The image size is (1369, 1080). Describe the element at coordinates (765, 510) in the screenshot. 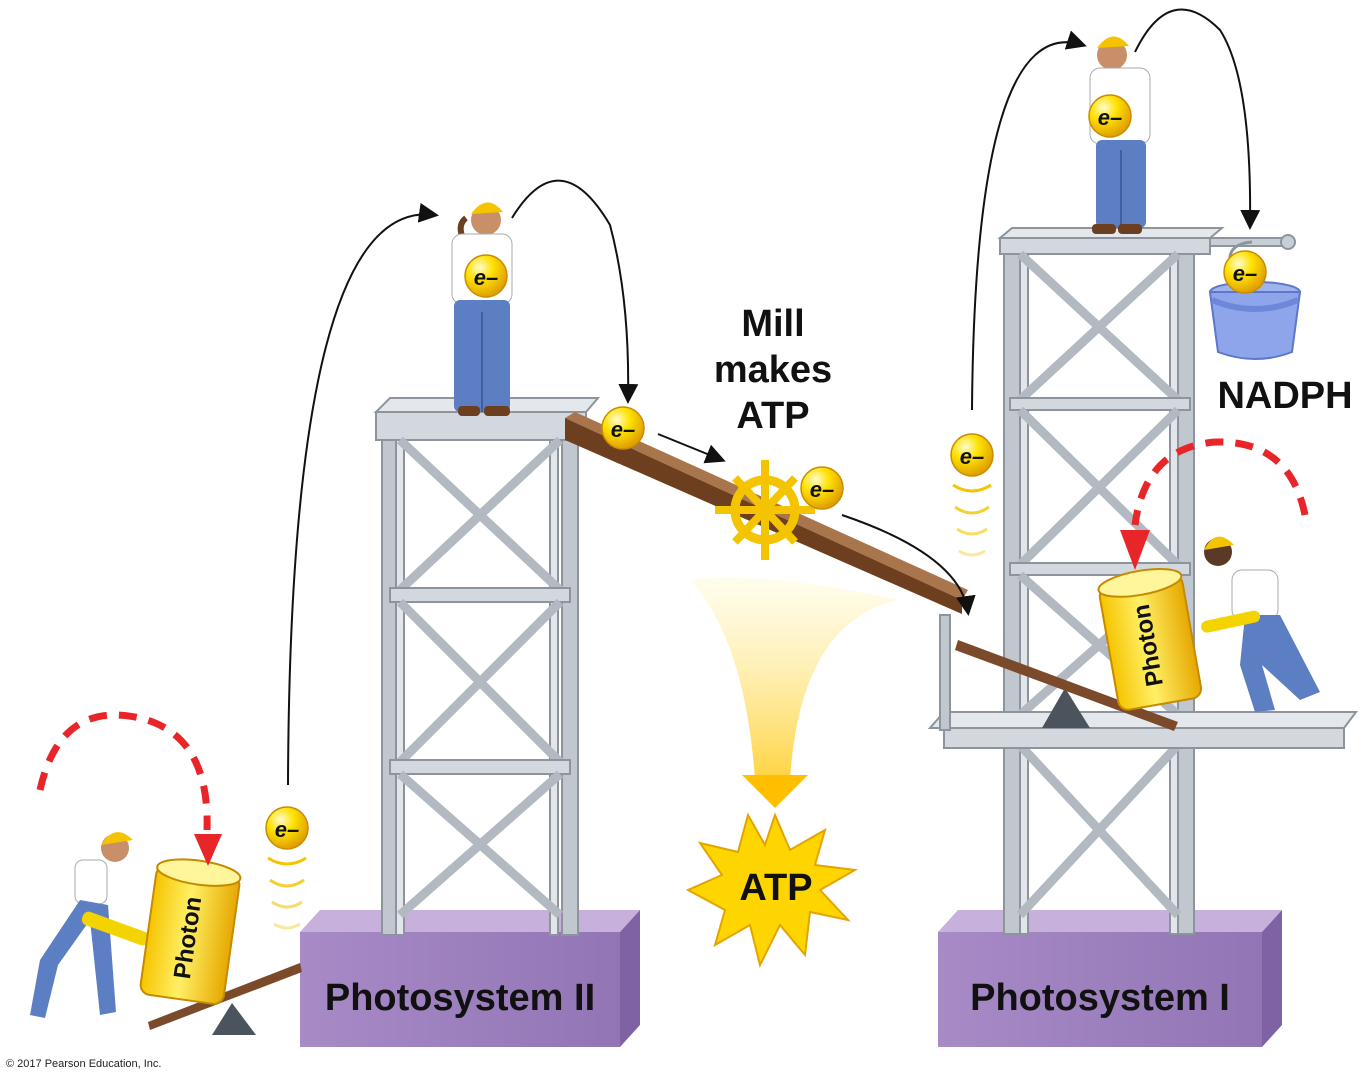

I see `atp-mill-wheel` at that location.